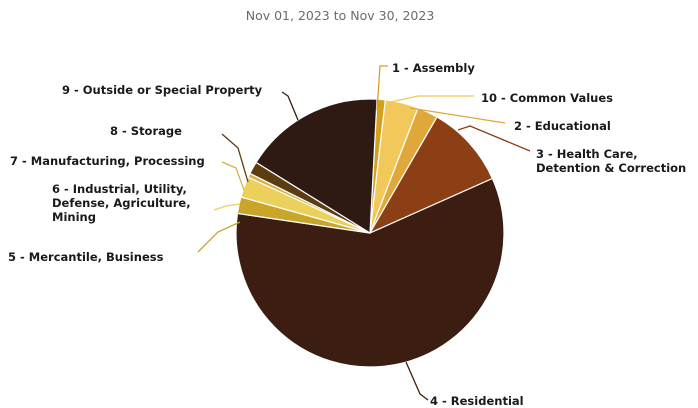 The width and height of the screenshot is (698, 408). I want to click on slice-label: 1 - Assembly, so click(433, 68).